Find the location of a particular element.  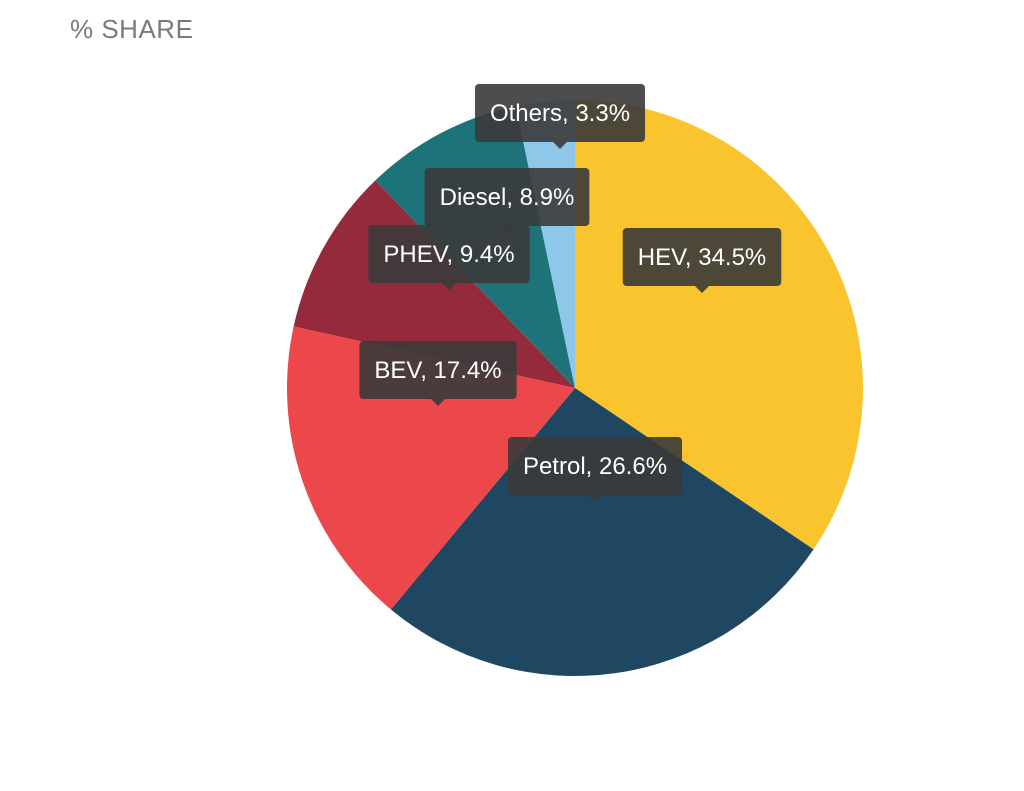

chart-title: % SHARE is located at coordinates (132, 29).